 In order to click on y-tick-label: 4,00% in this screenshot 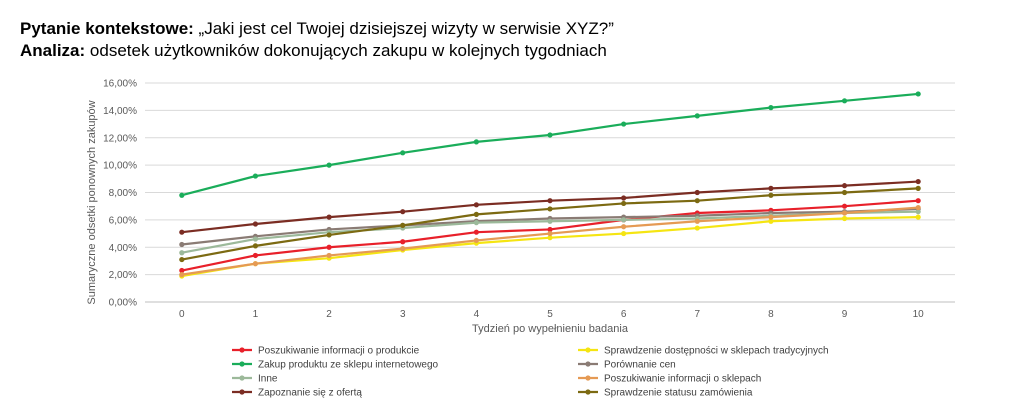, I will do `click(123, 248)`.